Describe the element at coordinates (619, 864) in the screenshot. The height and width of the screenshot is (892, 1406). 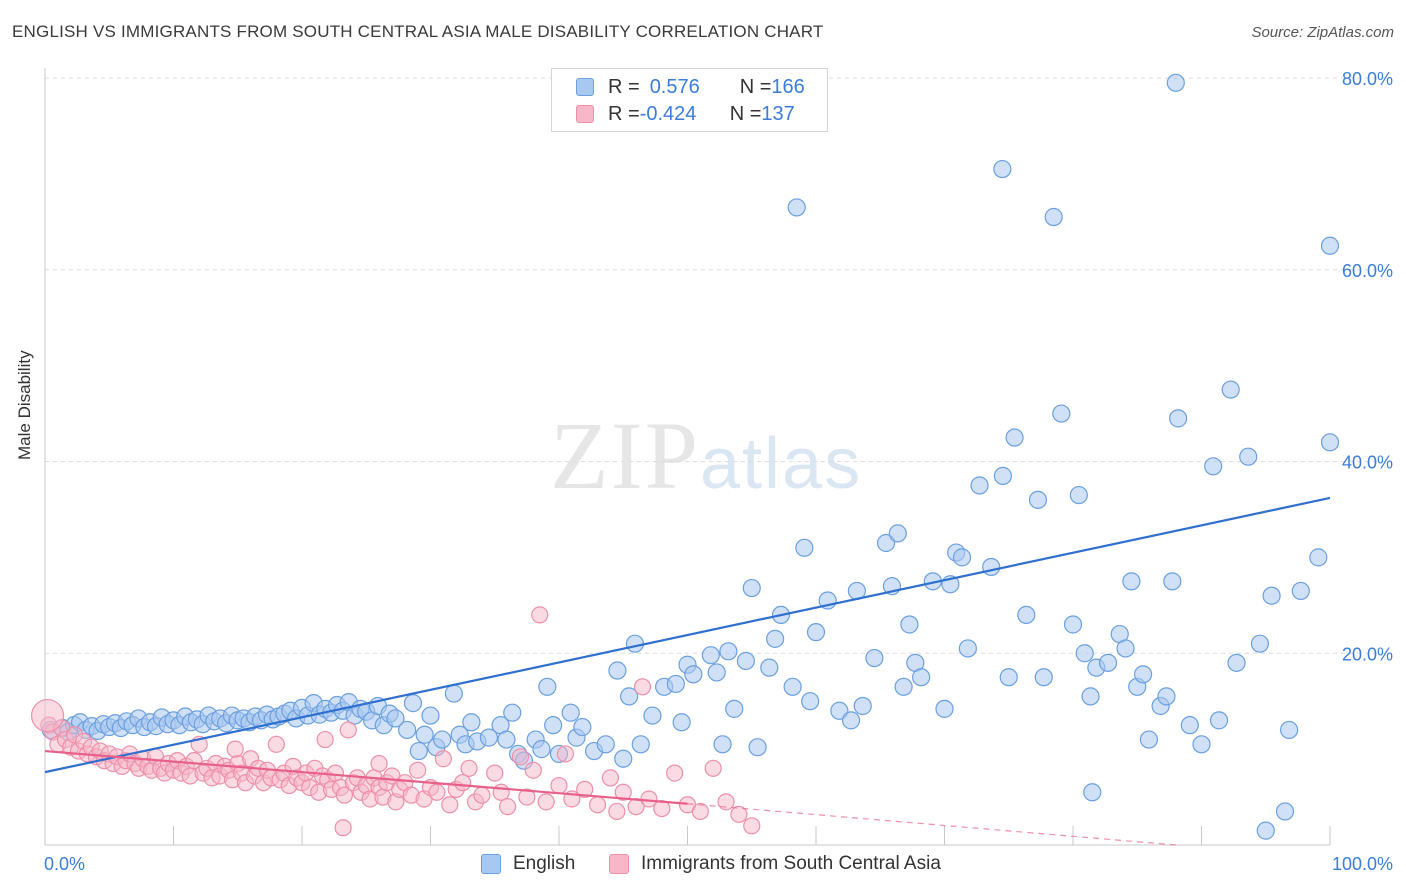
I see `bottom-legend-swatch-immigrants` at that location.